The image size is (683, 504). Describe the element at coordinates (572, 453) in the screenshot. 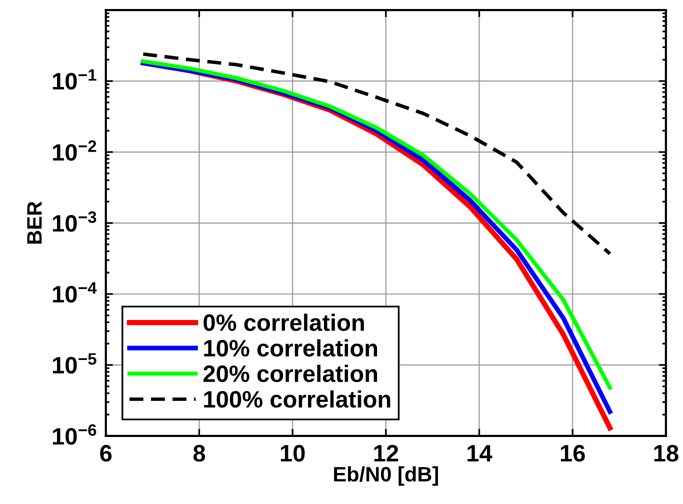

I see `x-tick-label: 16` at that location.